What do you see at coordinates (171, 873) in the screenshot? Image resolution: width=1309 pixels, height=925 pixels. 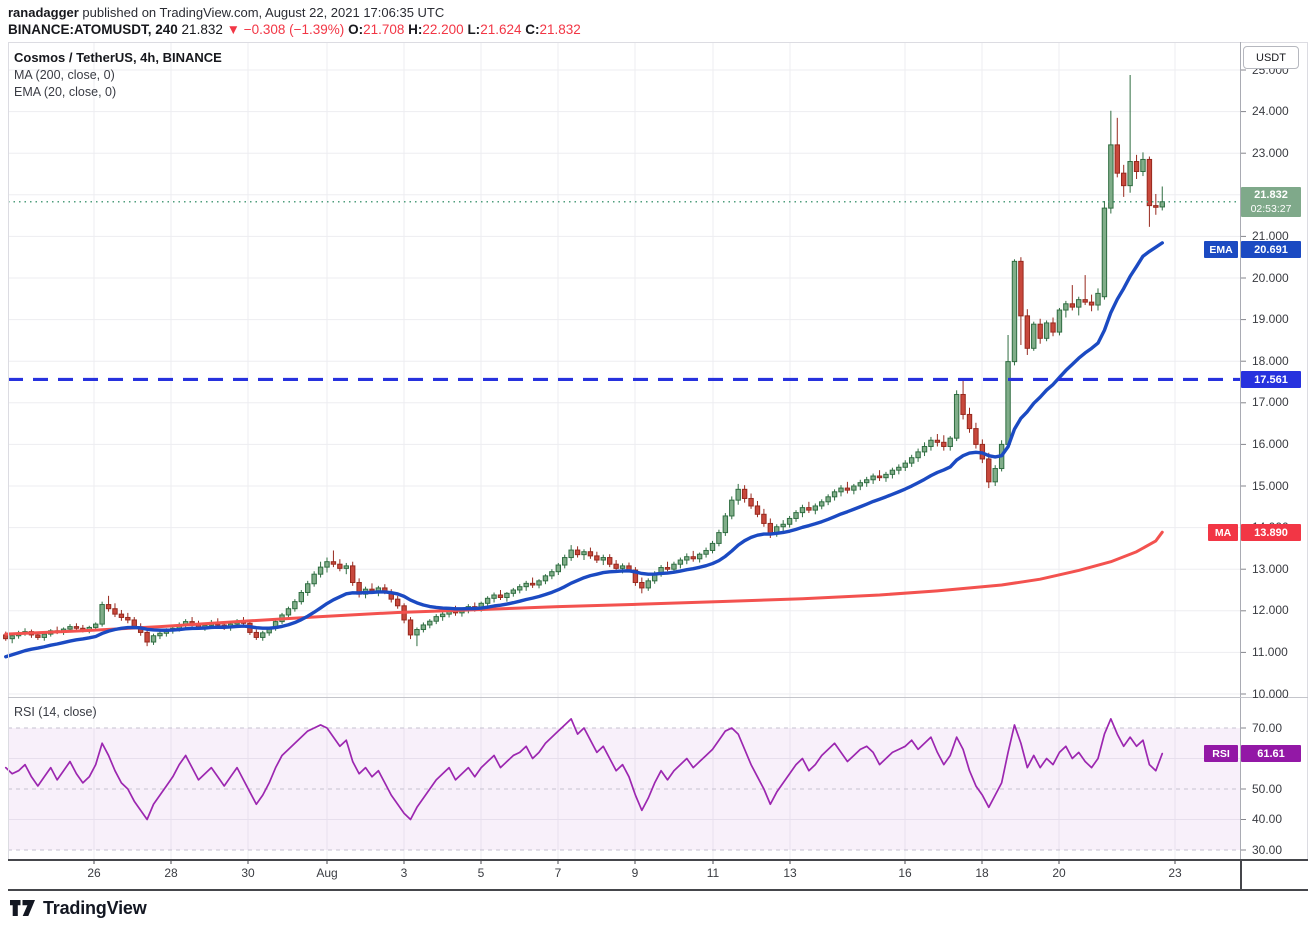 I see `time-axis-label: 28` at bounding box center [171, 873].